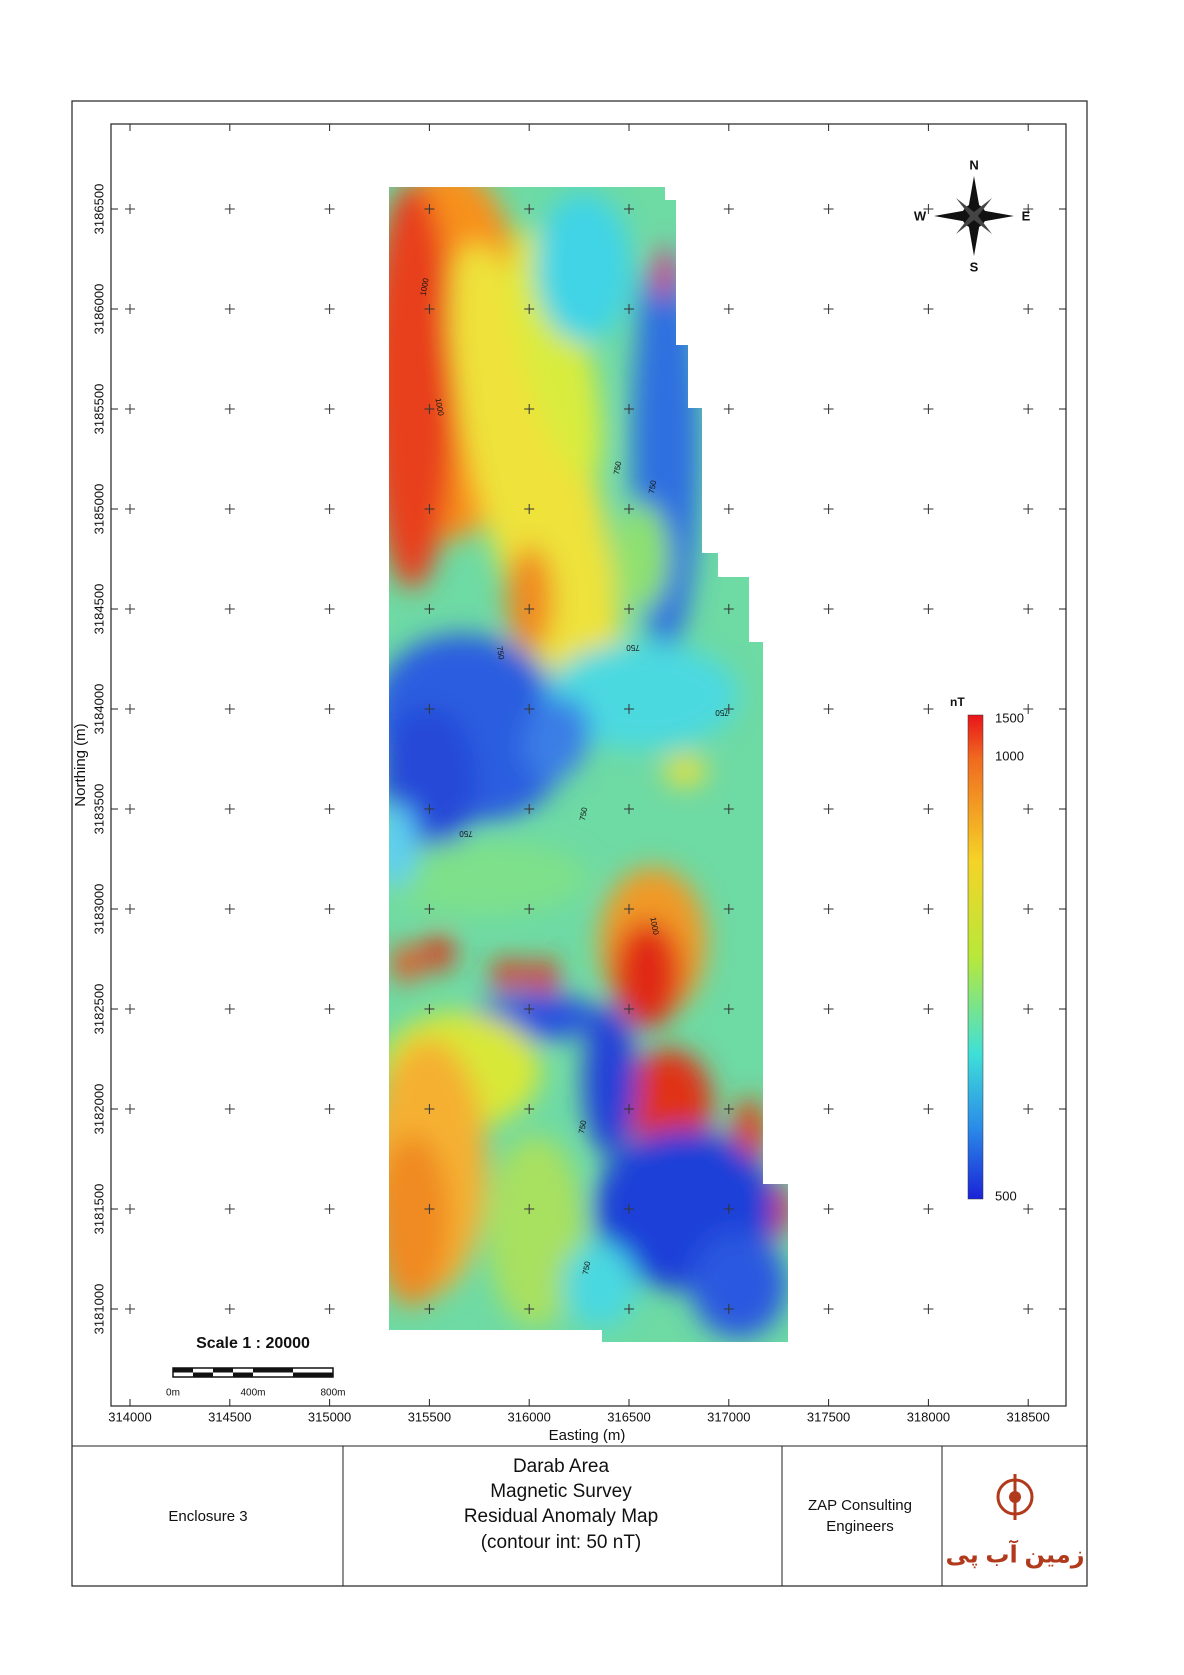 Image resolution: width=1184 pixels, height=1675 pixels. What do you see at coordinates (98, 509) in the screenshot?
I see `y-tick-label: 3185000` at bounding box center [98, 509].